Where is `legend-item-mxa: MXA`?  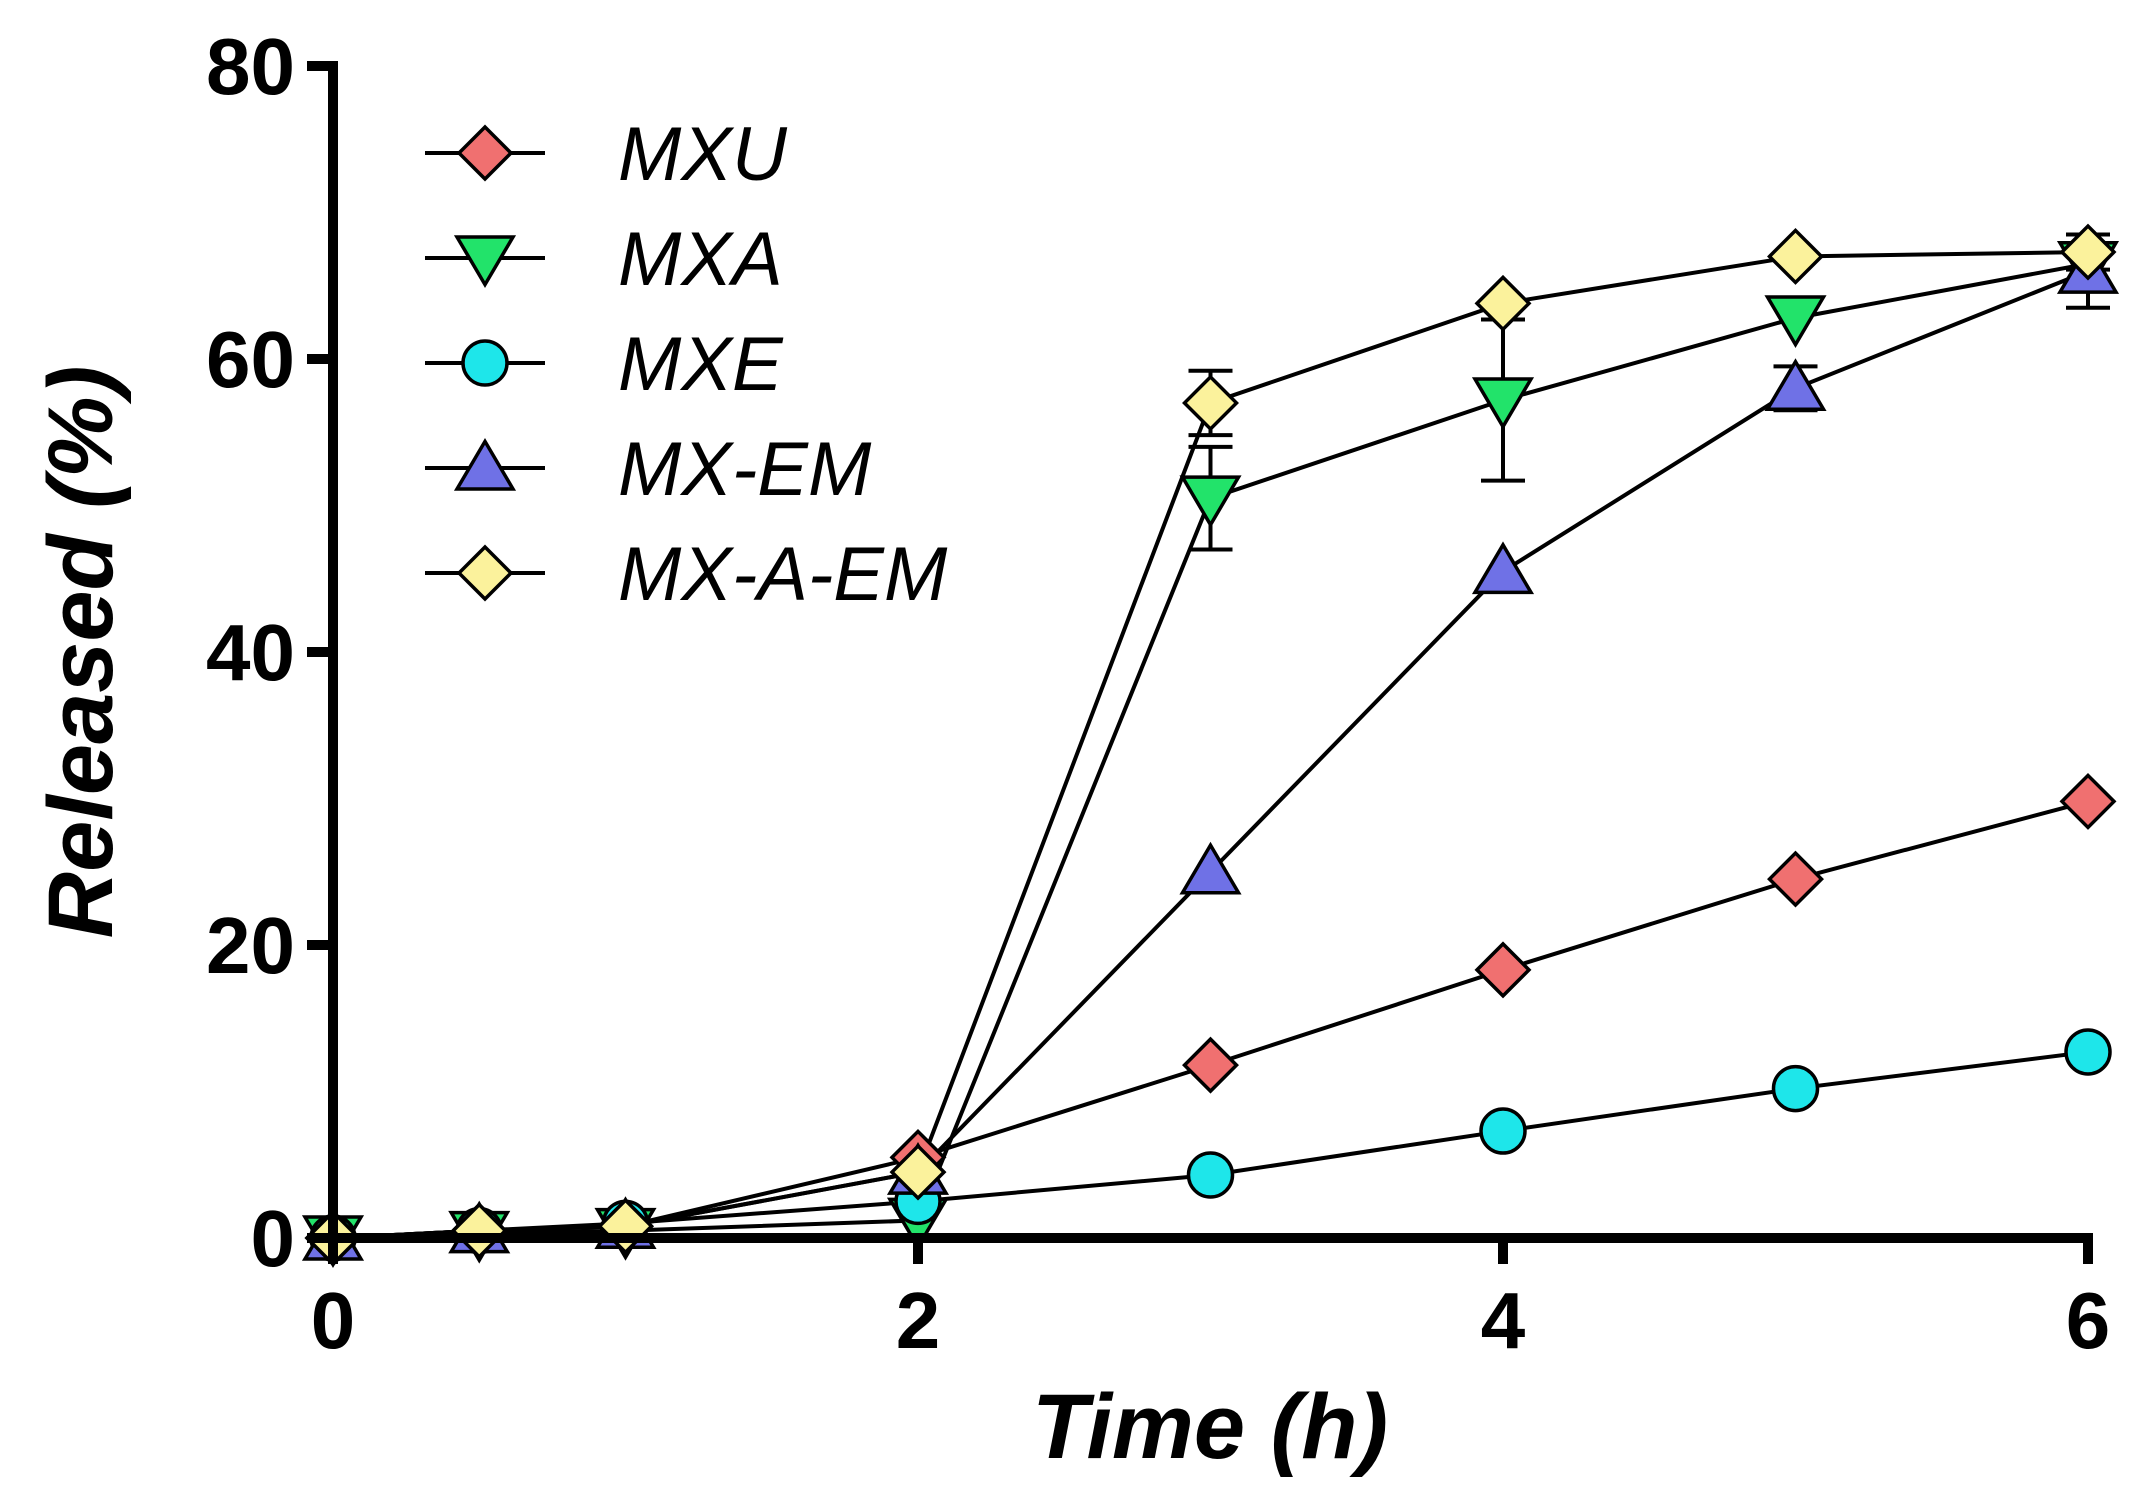 legend-item-mxa: MXA is located at coordinates (604, 259).